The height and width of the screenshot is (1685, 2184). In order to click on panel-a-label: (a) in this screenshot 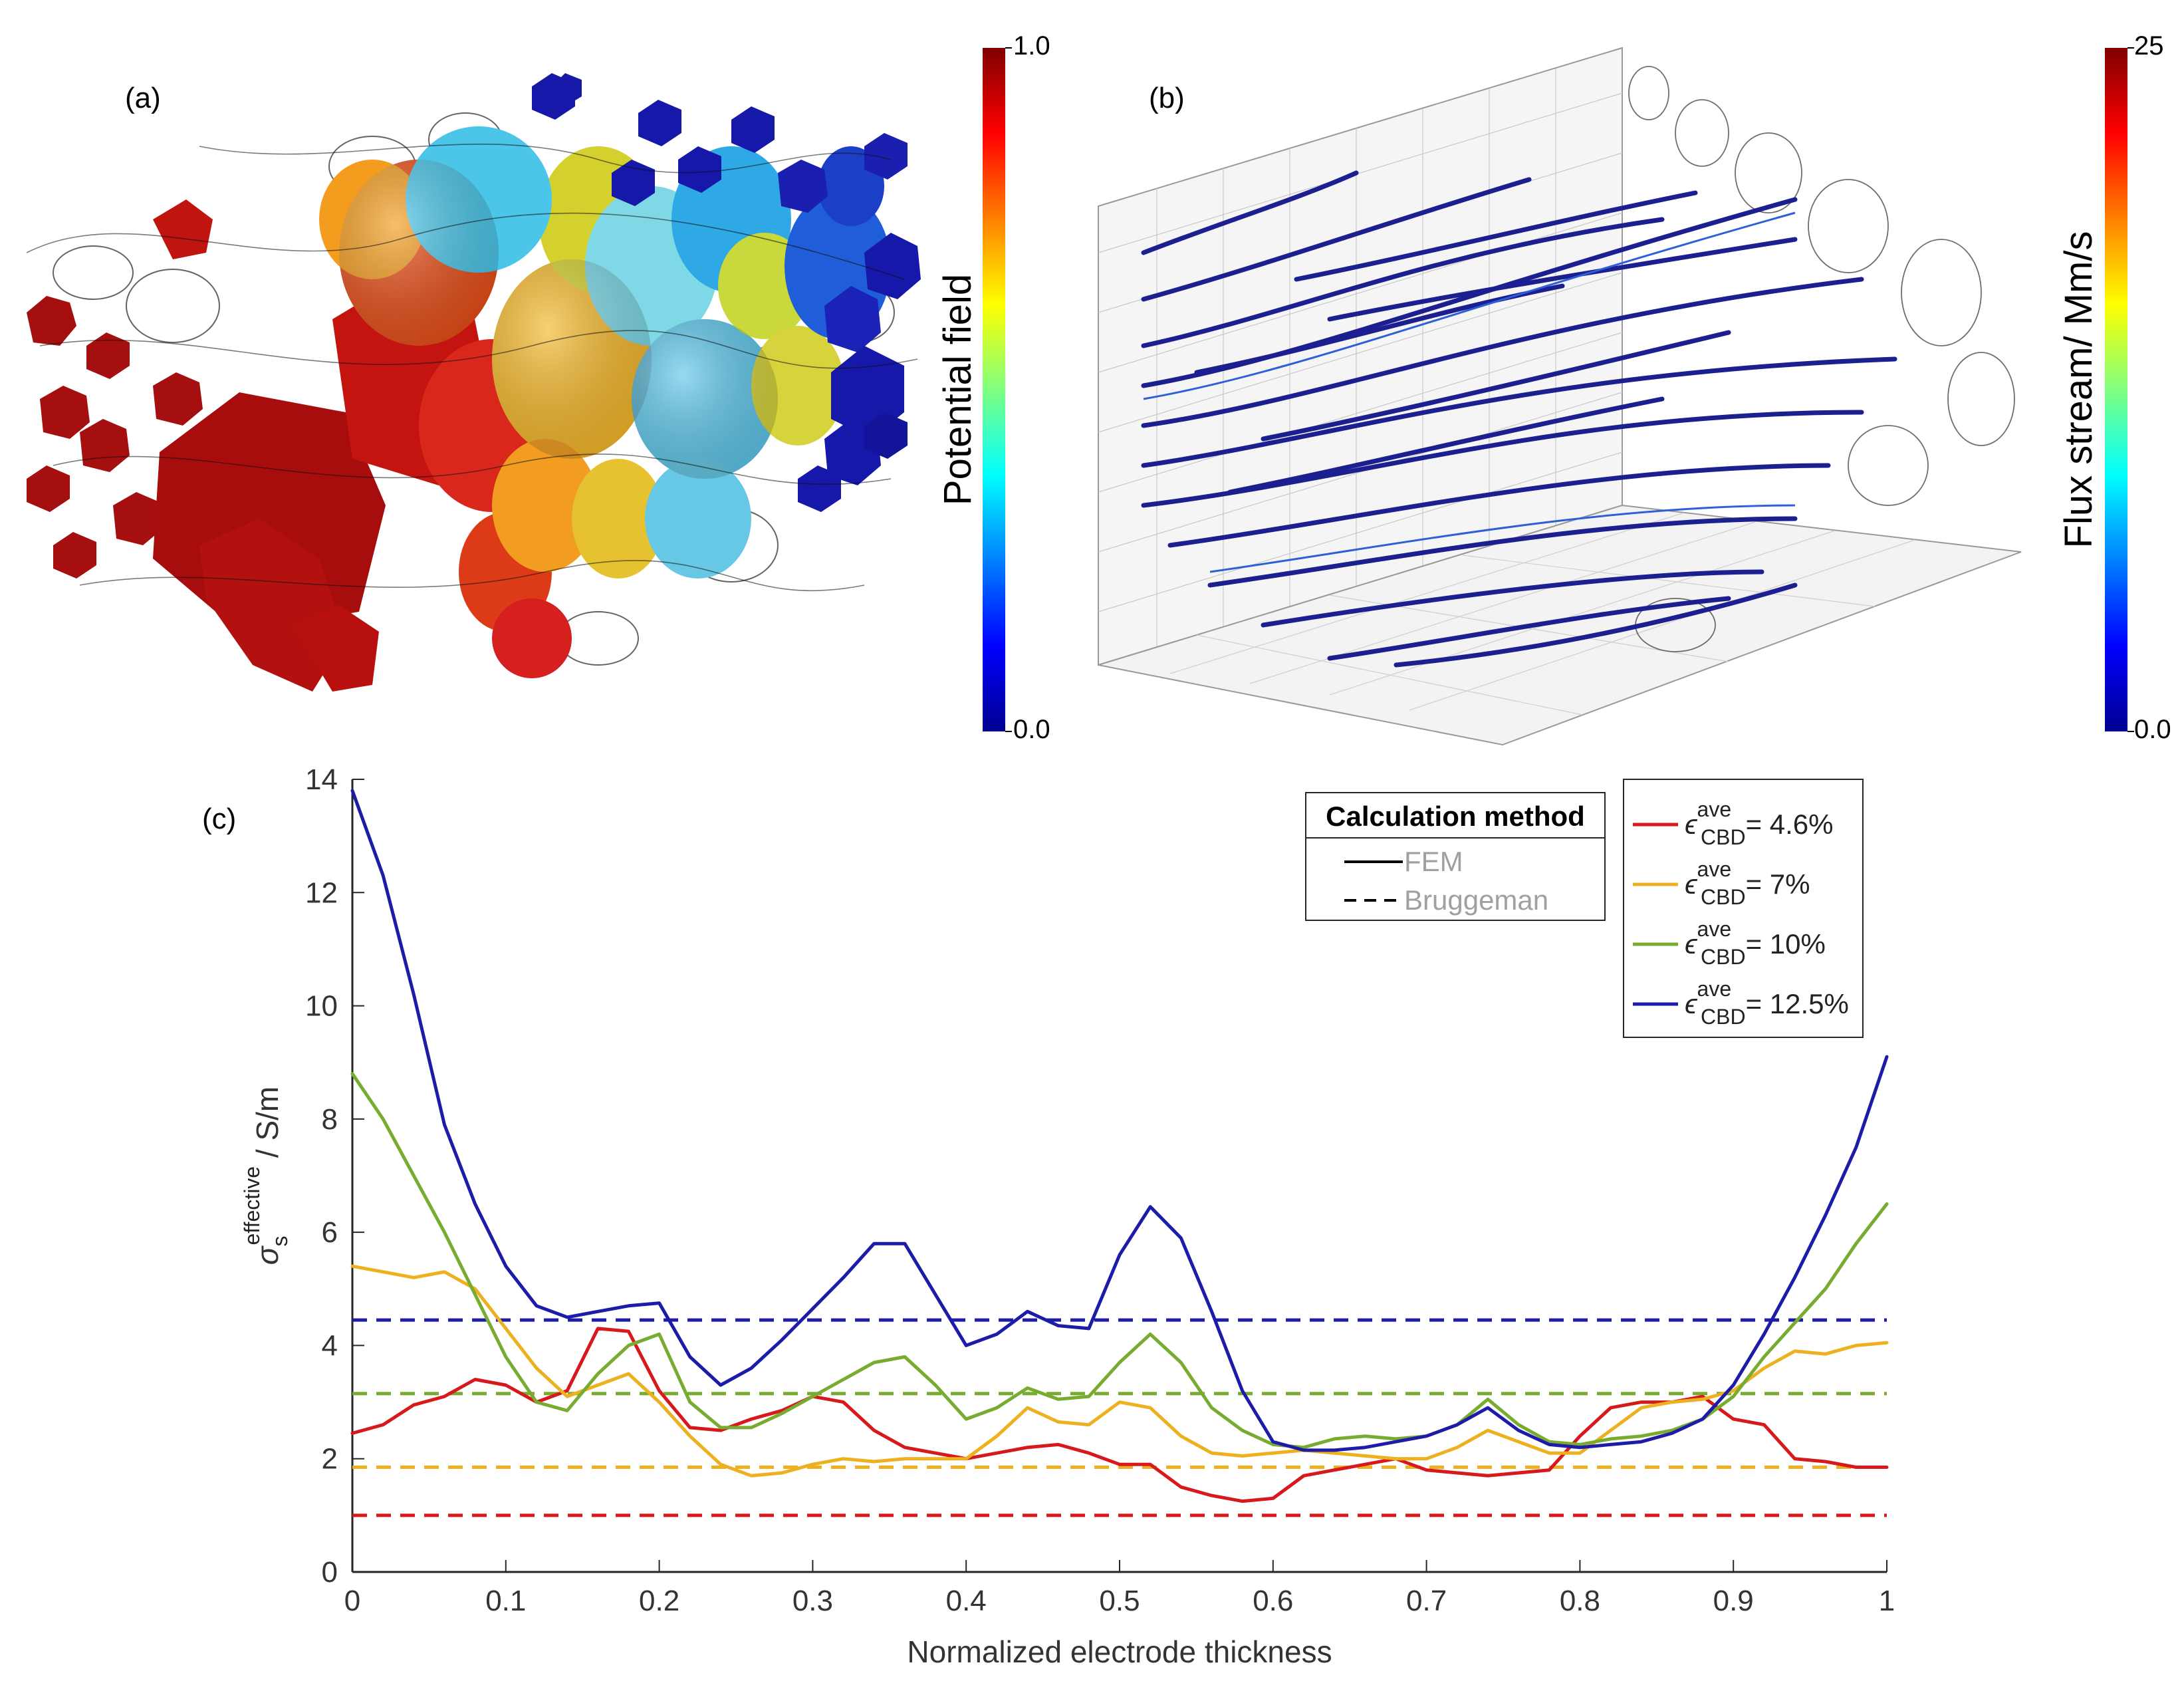, I will do `click(143, 98)`.